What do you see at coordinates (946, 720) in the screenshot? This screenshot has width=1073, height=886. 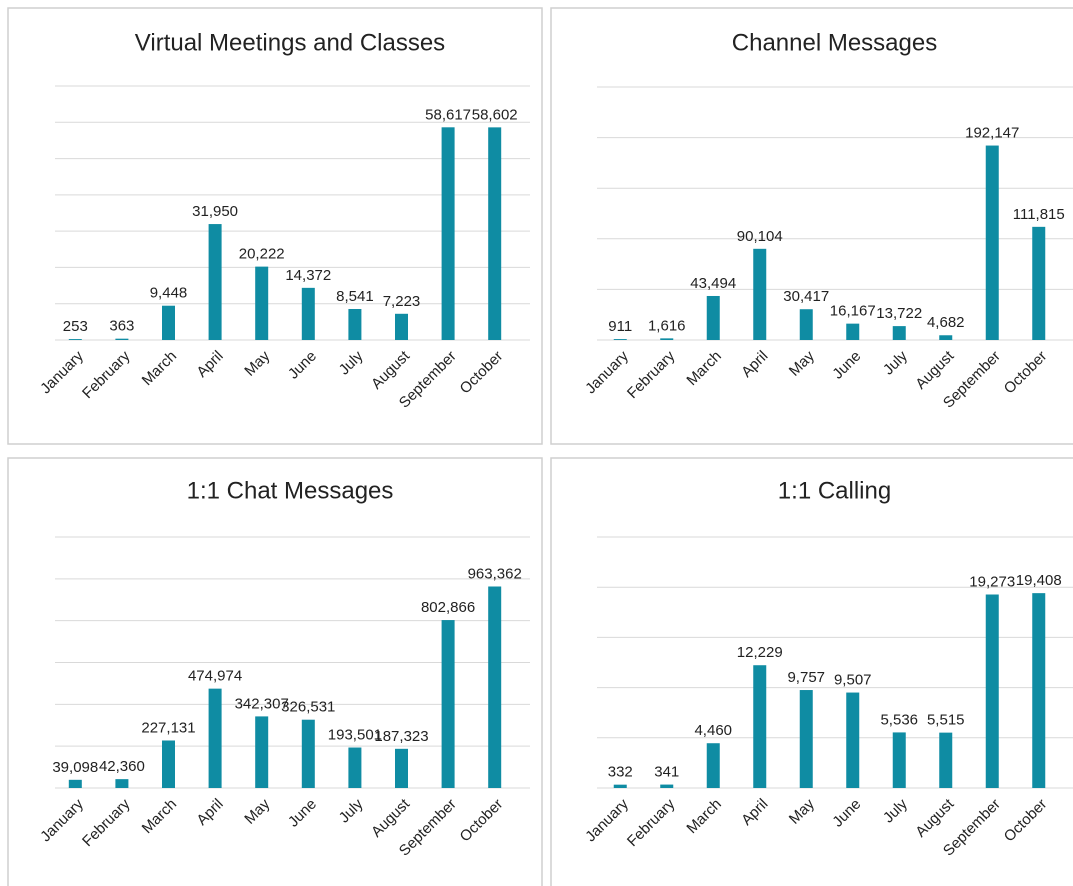 I see `value-label: 5,515` at bounding box center [946, 720].